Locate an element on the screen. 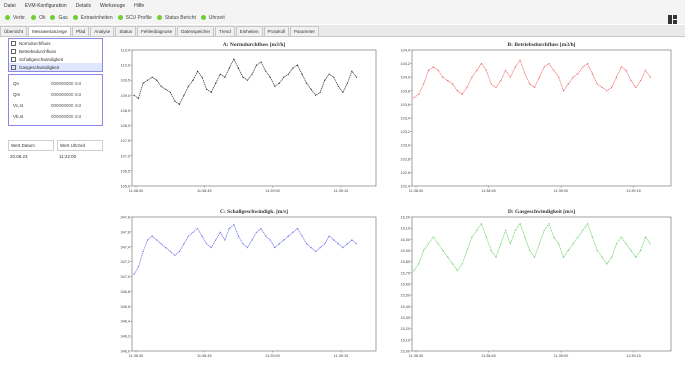 The height and width of the screenshot is (369, 685). value-key: Qn is located at coordinates (16, 83).